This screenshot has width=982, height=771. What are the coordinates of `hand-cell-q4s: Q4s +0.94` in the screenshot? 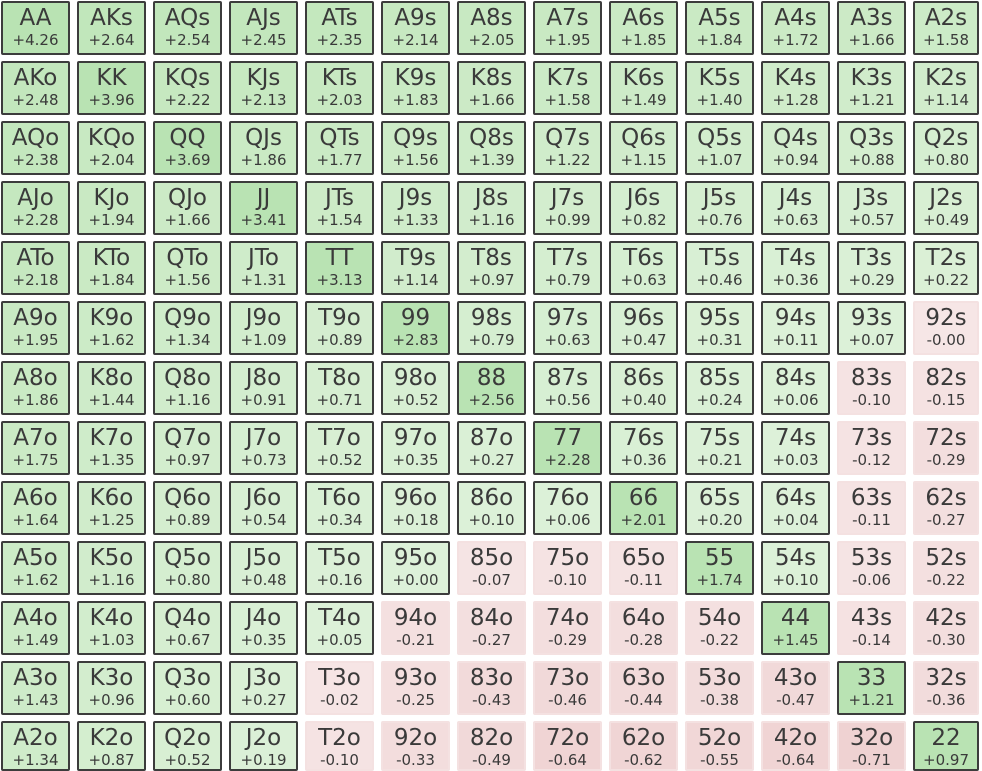 It's located at (795, 148).